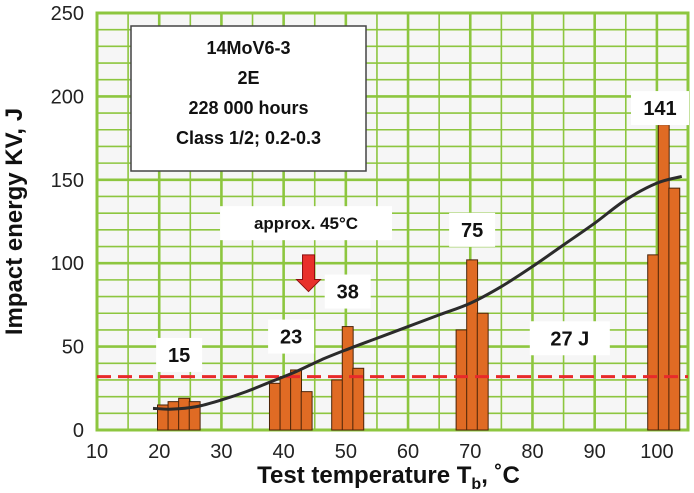 The height and width of the screenshot is (493, 694). What do you see at coordinates (67, 181) in the screenshot?
I see `y-tick-label: 150` at bounding box center [67, 181].